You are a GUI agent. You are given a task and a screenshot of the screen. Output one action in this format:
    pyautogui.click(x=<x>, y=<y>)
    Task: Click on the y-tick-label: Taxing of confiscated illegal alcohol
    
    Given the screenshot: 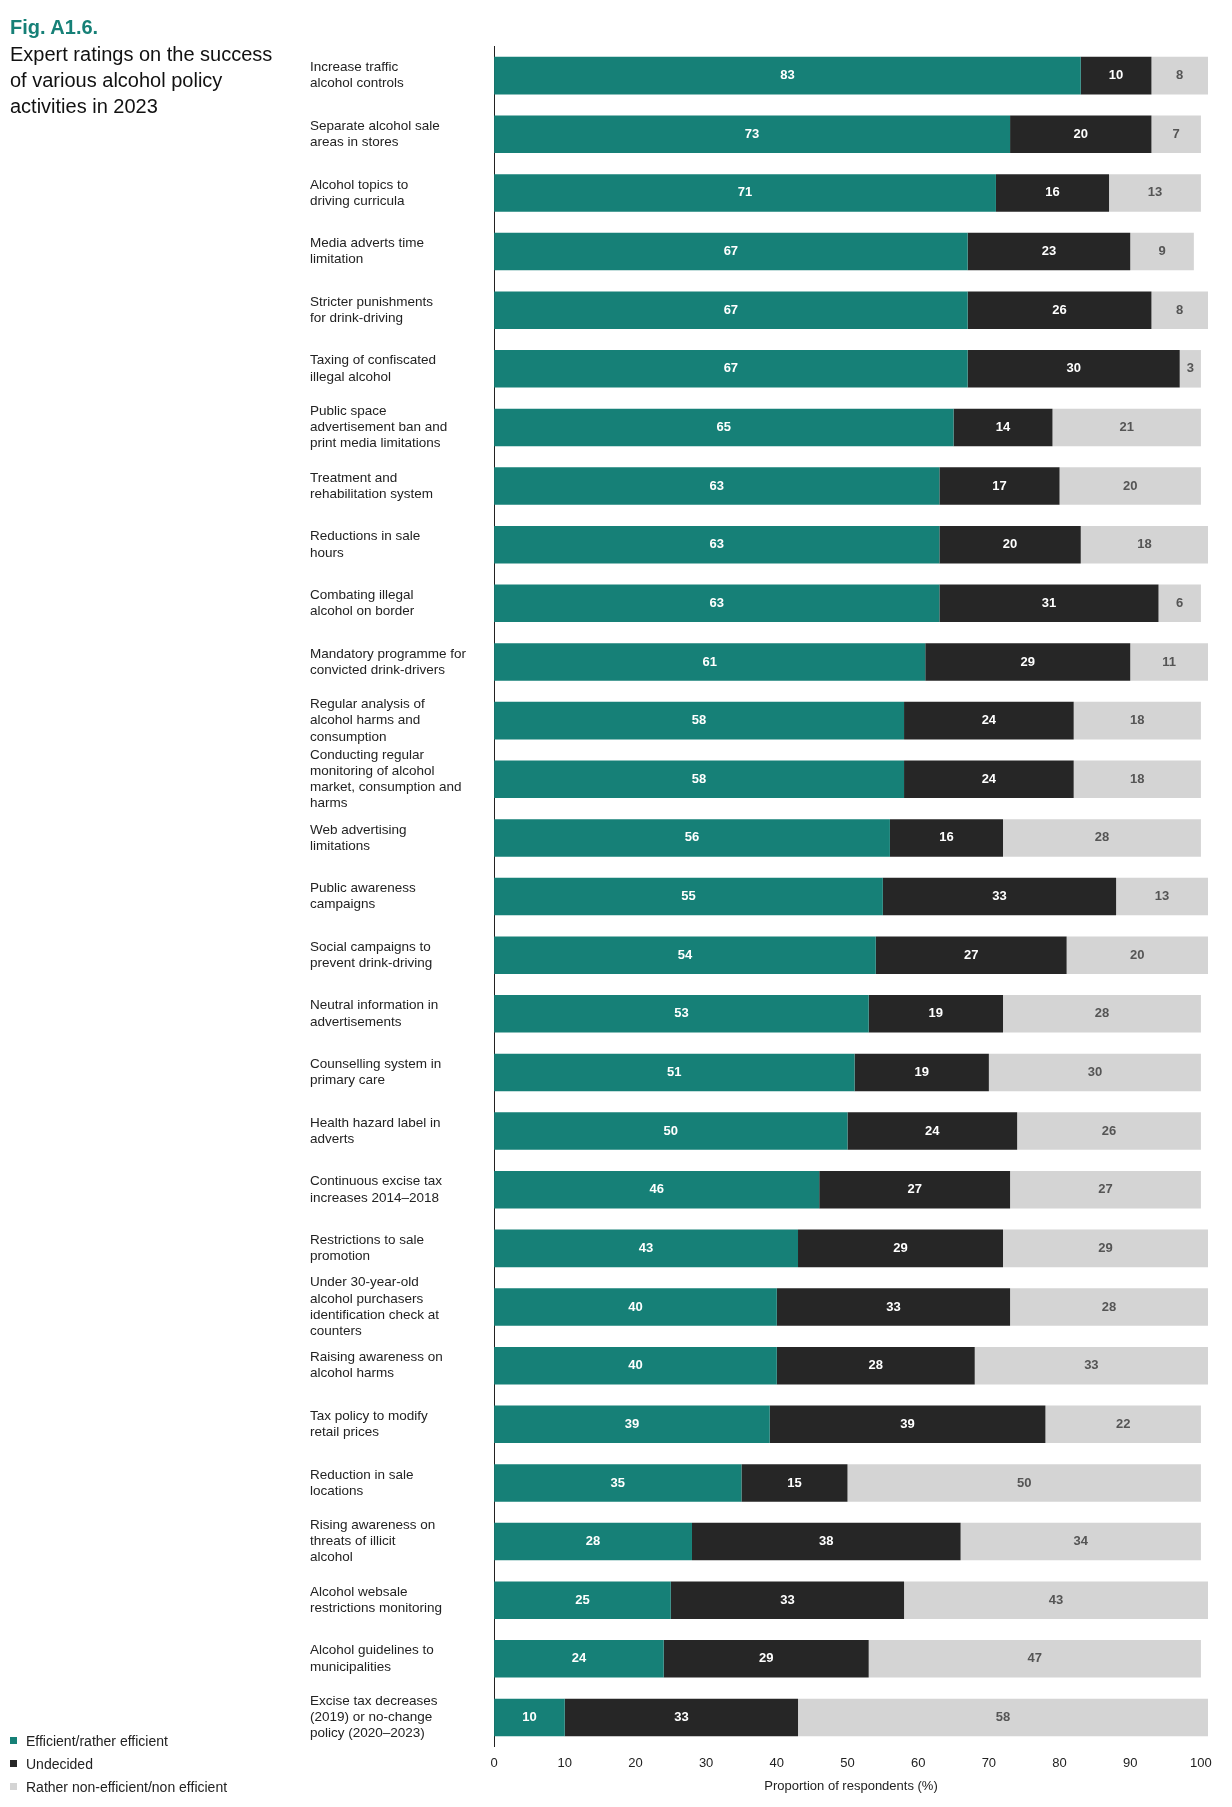 What is the action you would take?
    pyautogui.click(x=373, y=368)
    